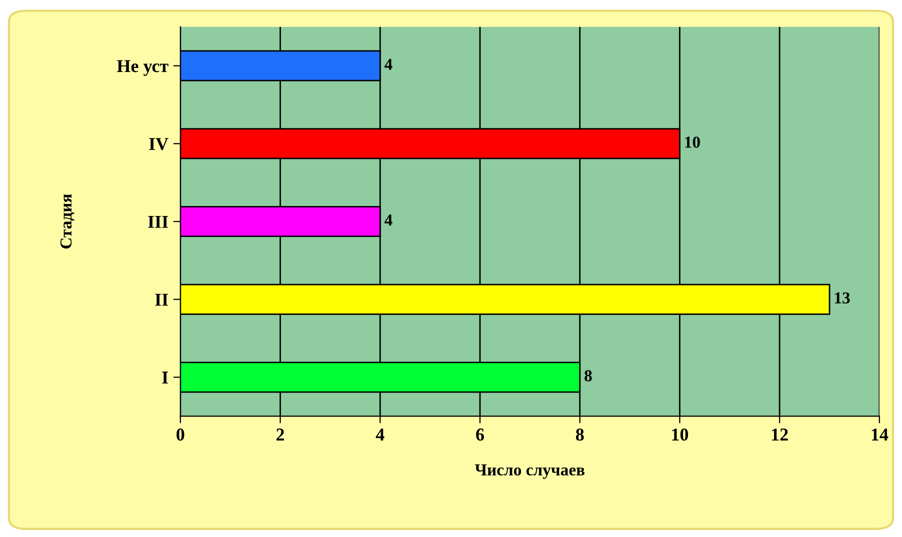  What do you see at coordinates (67, 221) in the screenshot?
I see `y-axis-title: Стадия` at bounding box center [67, 221].